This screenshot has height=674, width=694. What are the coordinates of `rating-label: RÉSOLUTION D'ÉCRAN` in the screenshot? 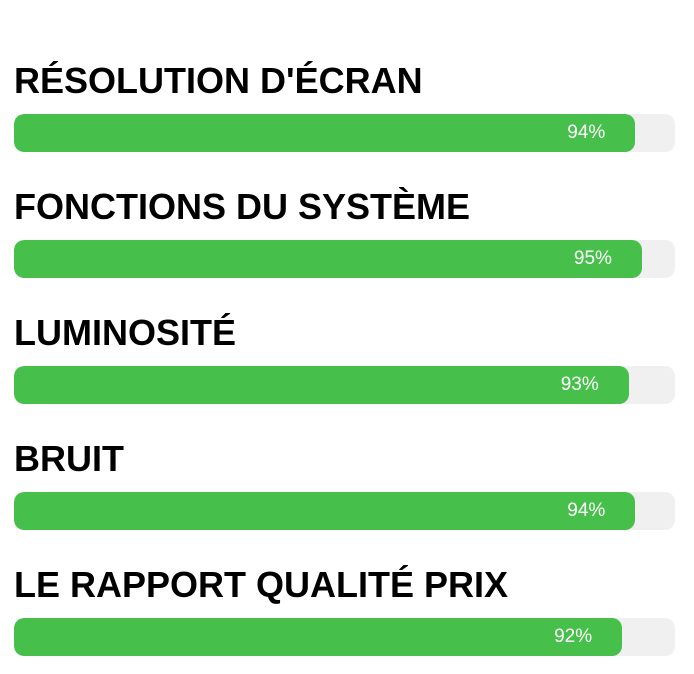 It's located at (218, 80).